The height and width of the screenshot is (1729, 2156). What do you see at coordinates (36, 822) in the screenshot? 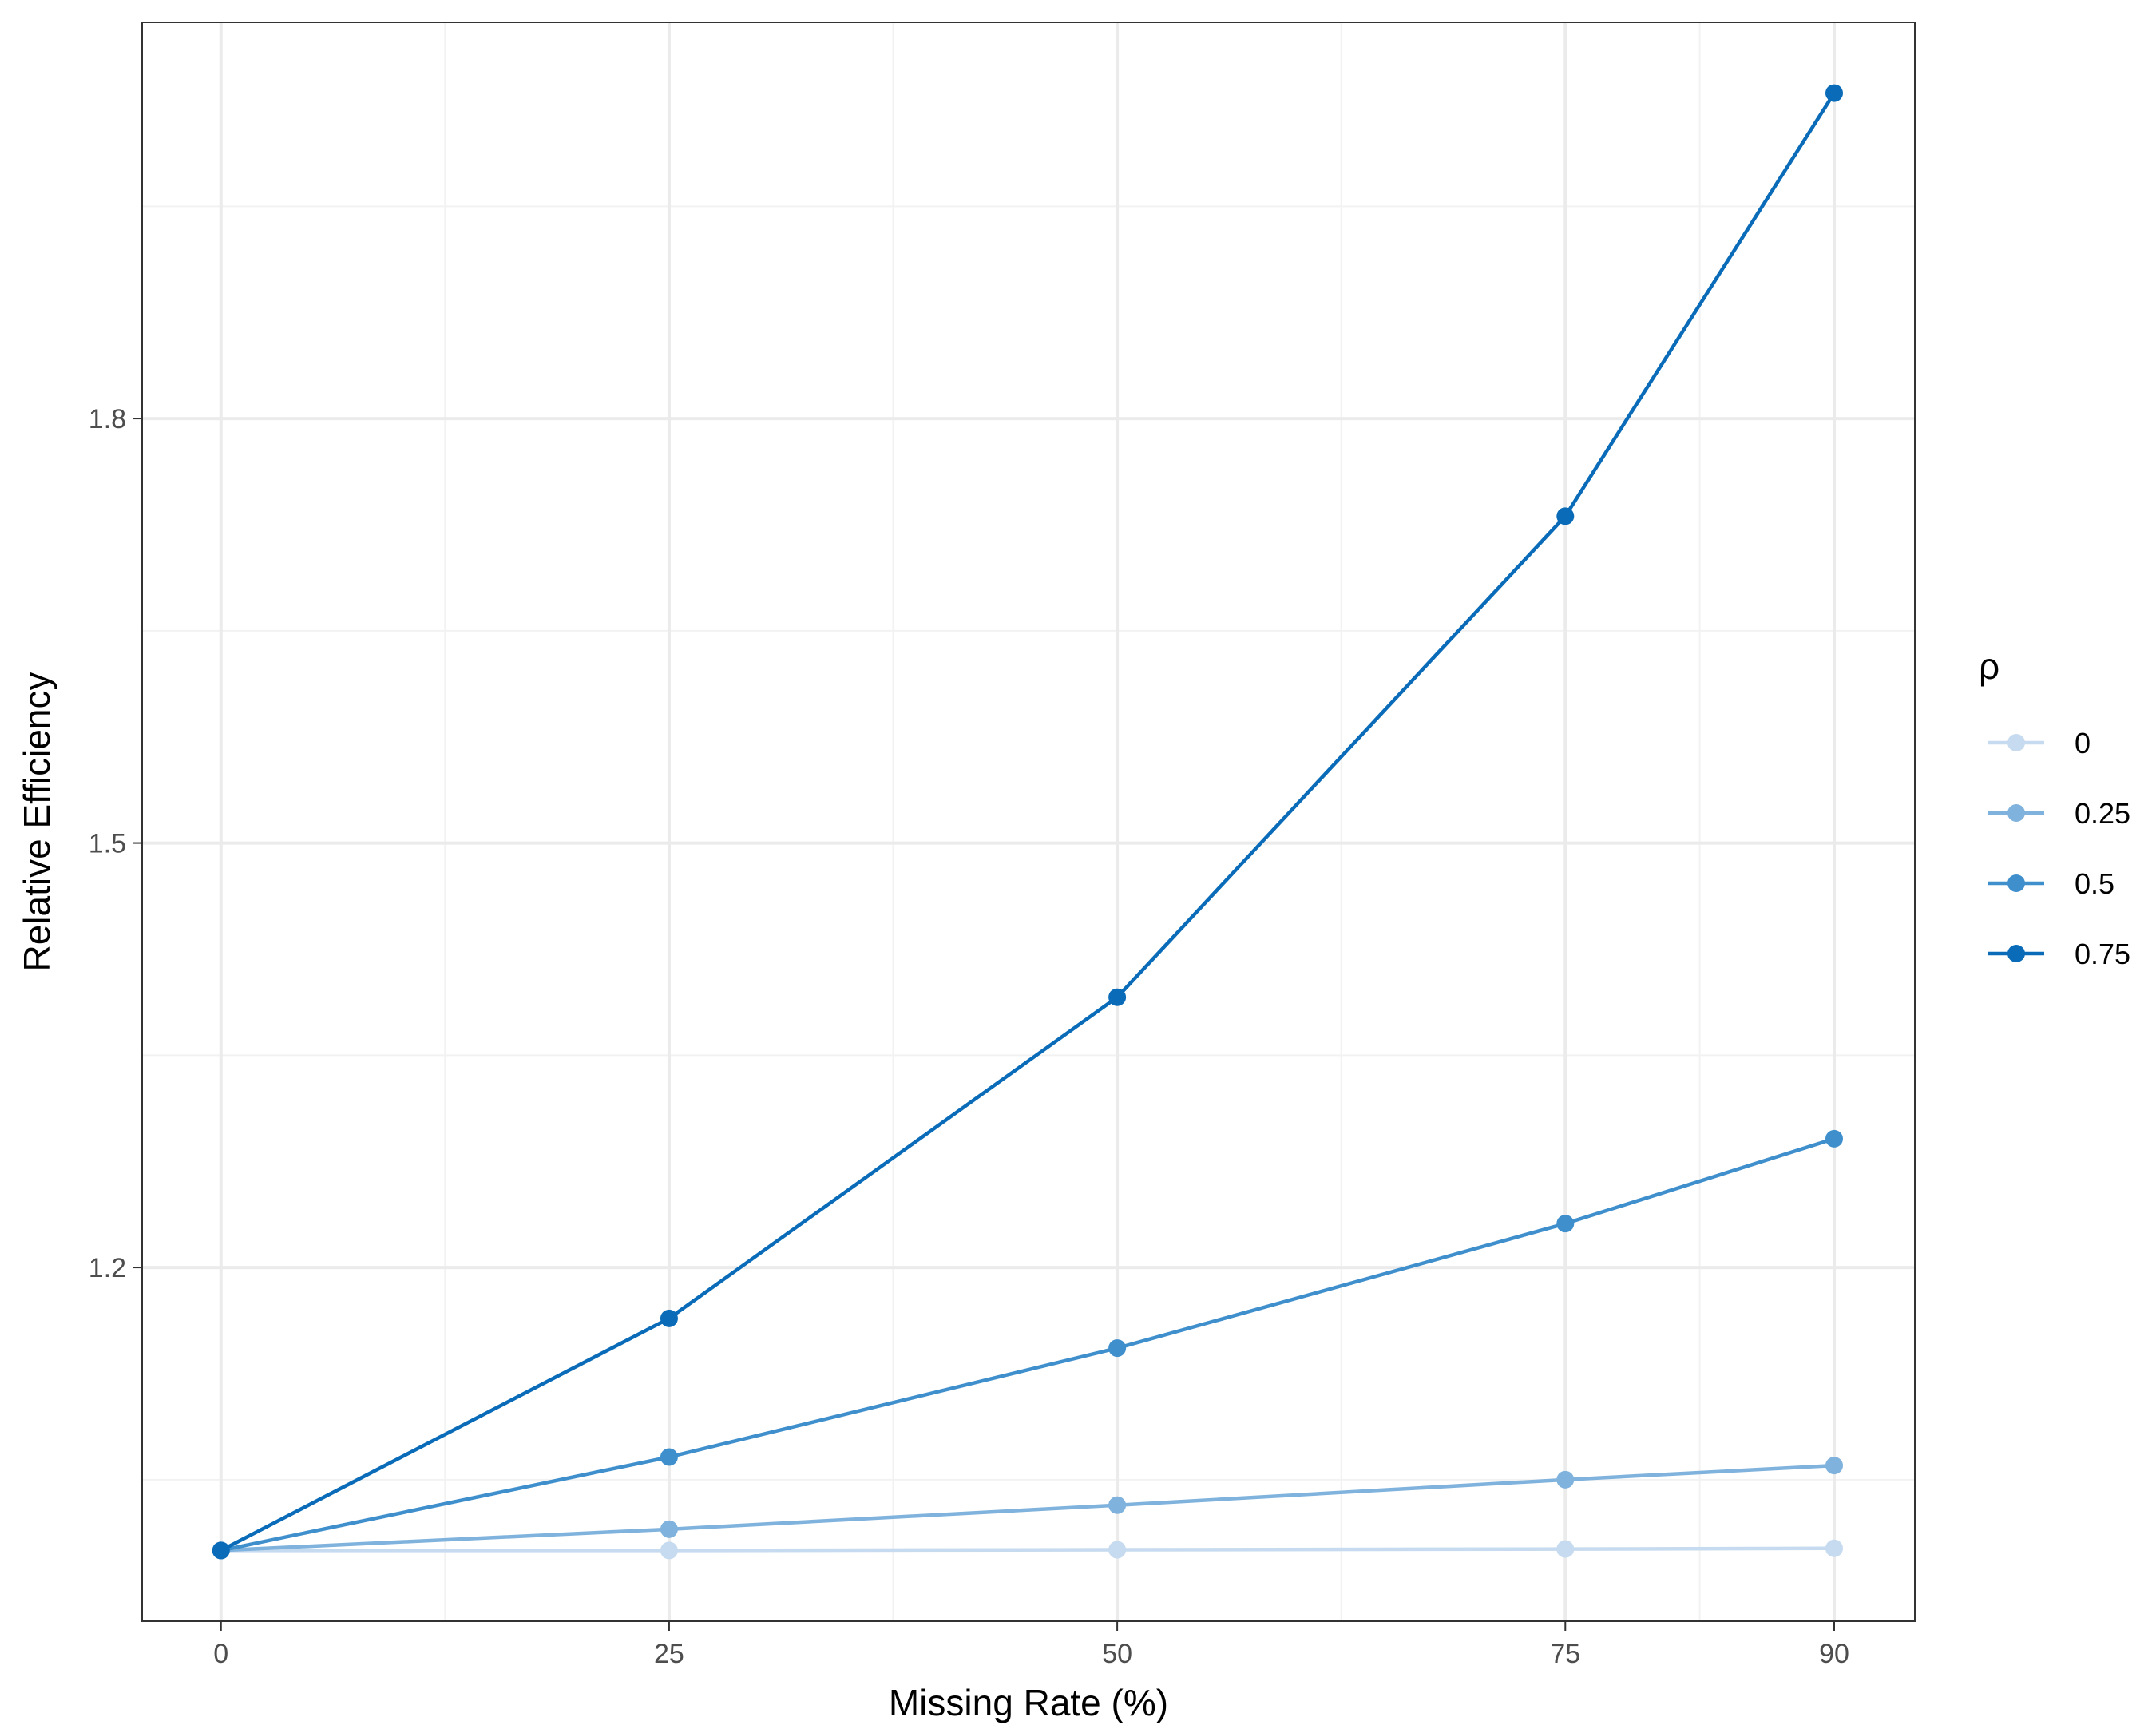
I see `y-axis-title: Relative Efficiency` at bounding box center [36, 822].